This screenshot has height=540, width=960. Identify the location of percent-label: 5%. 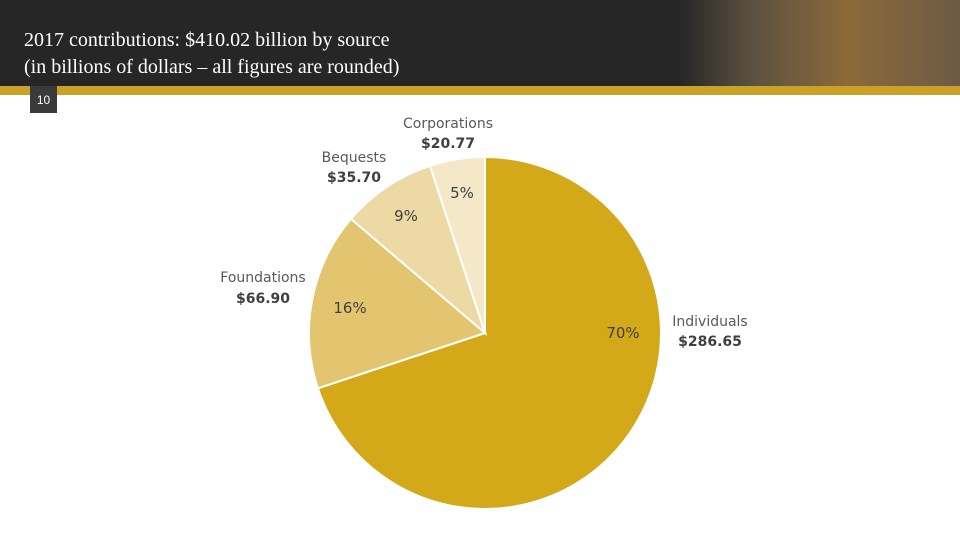
(462, 193).